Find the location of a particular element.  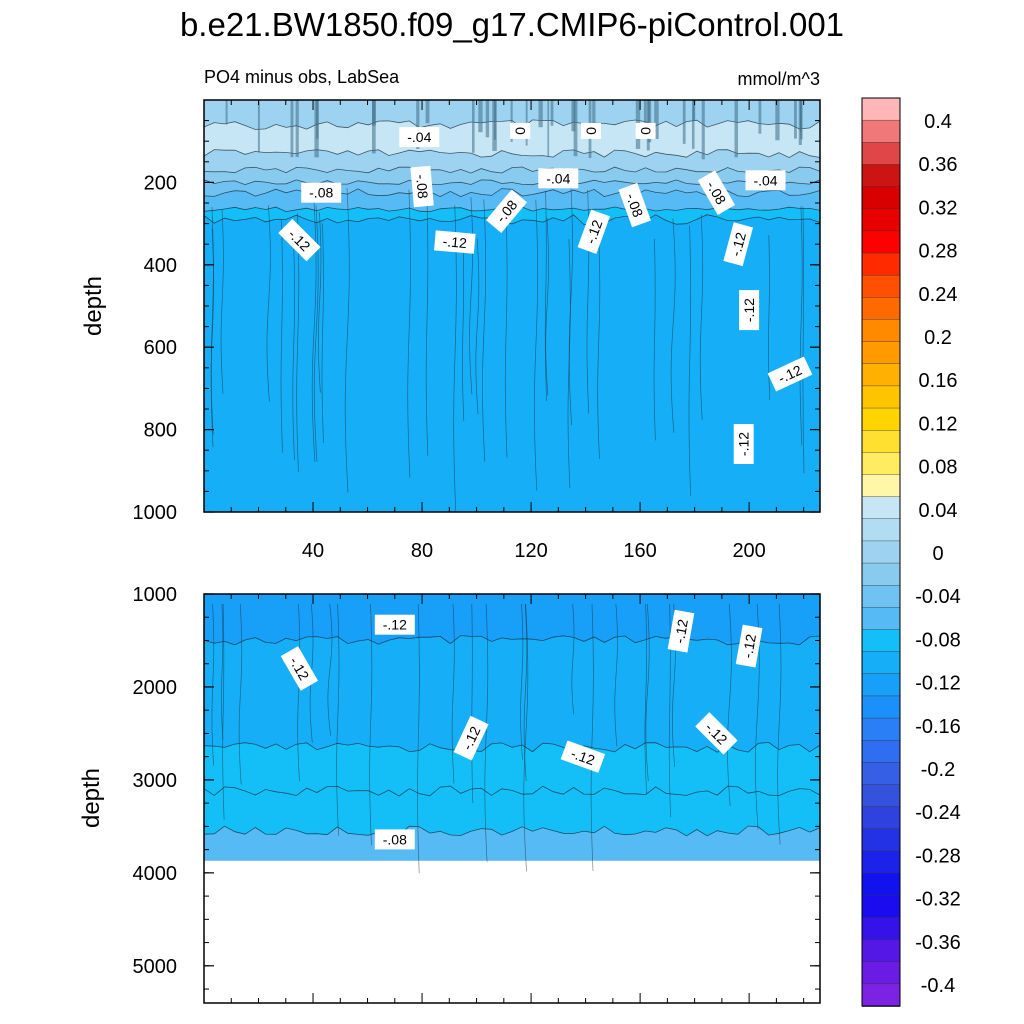

right-subtitle: mmol/m^3 is located at coordinates (779, 79).